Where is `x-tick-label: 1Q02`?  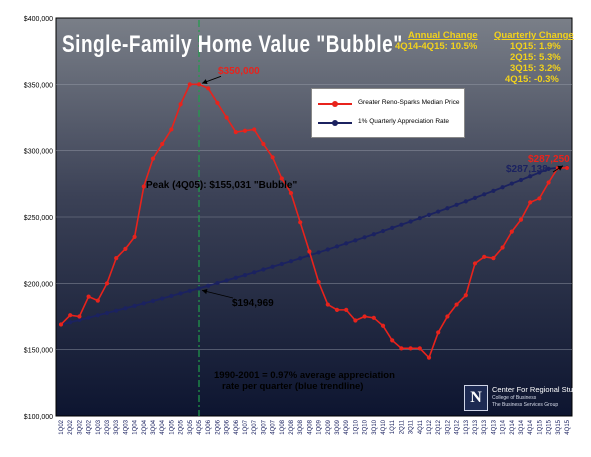
x-tick-label: 1Q02 is located at coordinates (62, 426).